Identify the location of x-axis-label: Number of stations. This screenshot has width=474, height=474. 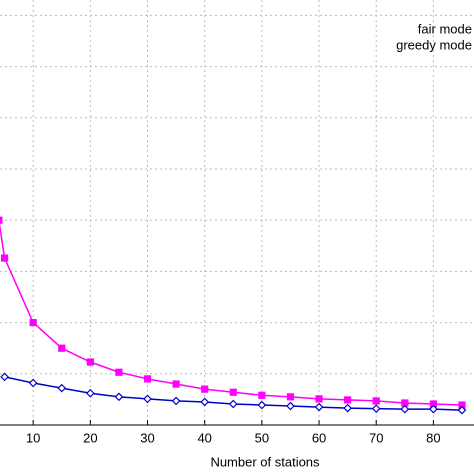
(265, 461).